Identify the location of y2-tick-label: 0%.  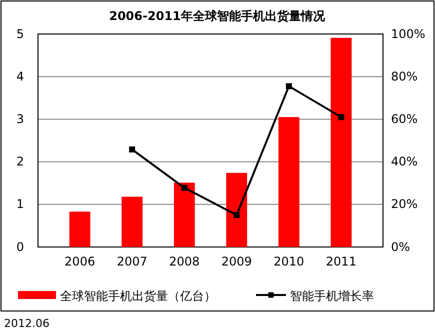
(400, 247).